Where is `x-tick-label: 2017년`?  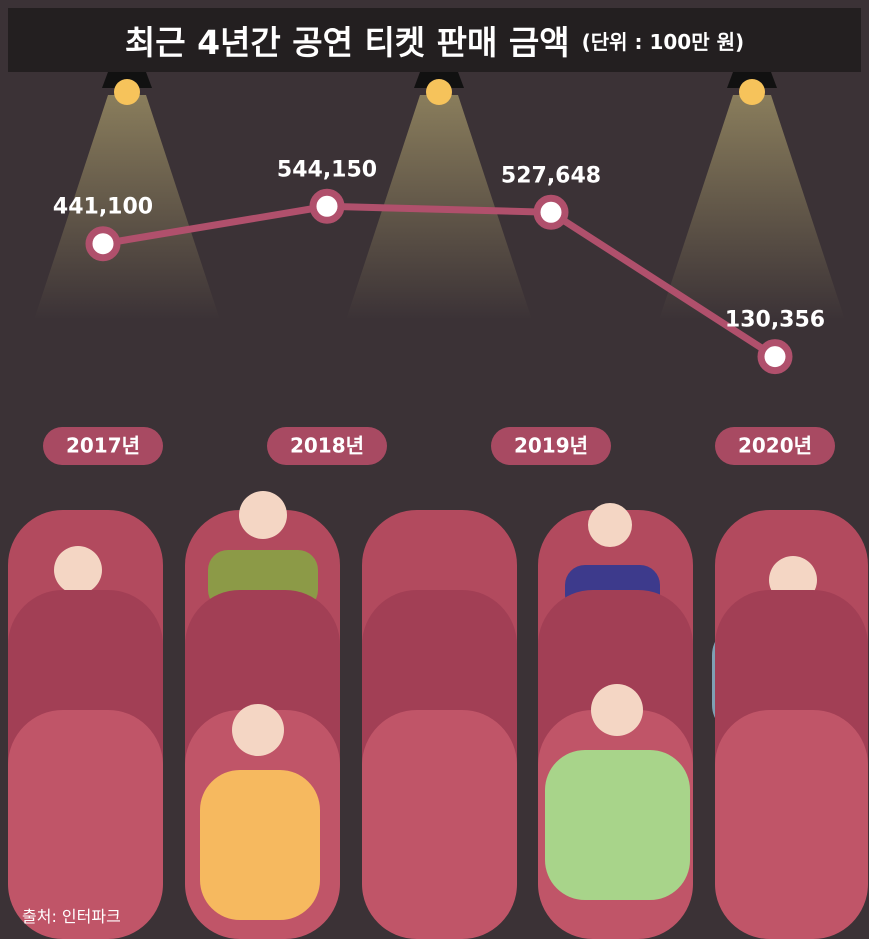 x-tick-label: 2017년 is located at coordinates (103, 446).